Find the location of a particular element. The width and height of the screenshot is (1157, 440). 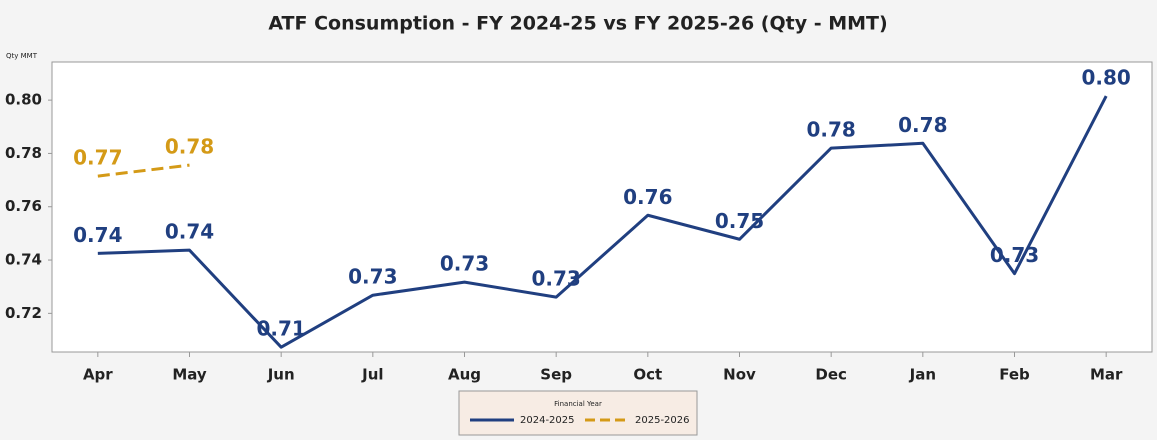

y-tick-label: 0.76 is located at coordinates (23, 206).